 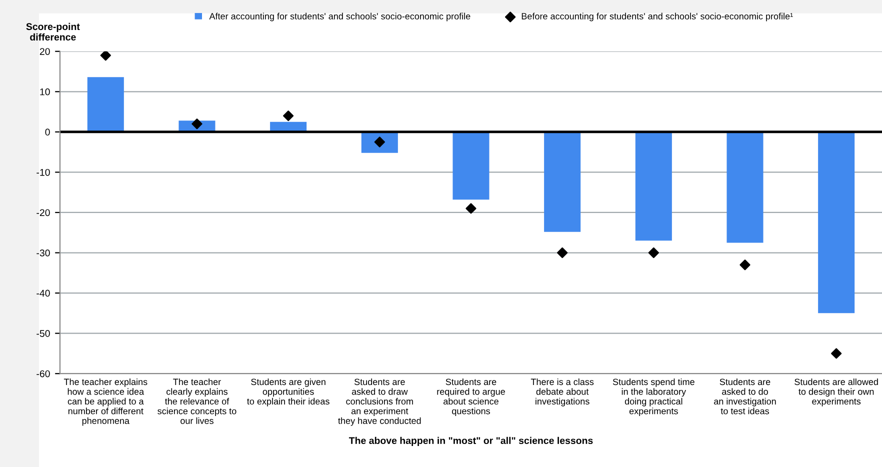 I want to click on x-tick-label: The teacher clearly explains the relevance of science concepts to our lives, so click(x=197, y=401).